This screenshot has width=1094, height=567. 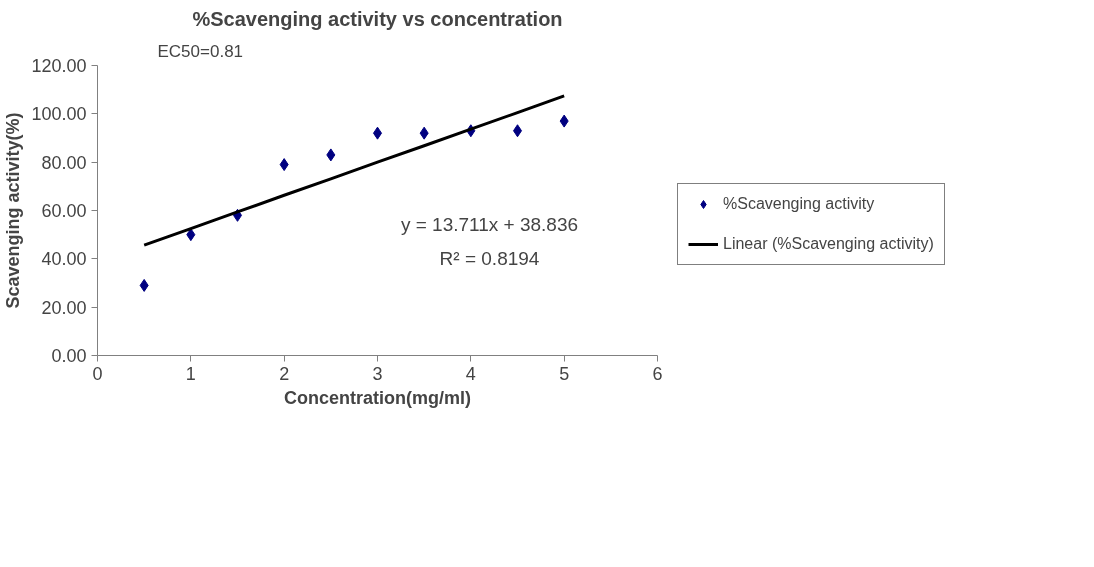 What do you see at coordinates (489, 224) in the screenshot?
I see `annotation: y = 13.711x + 38.836` at bounding box center [489, 224].